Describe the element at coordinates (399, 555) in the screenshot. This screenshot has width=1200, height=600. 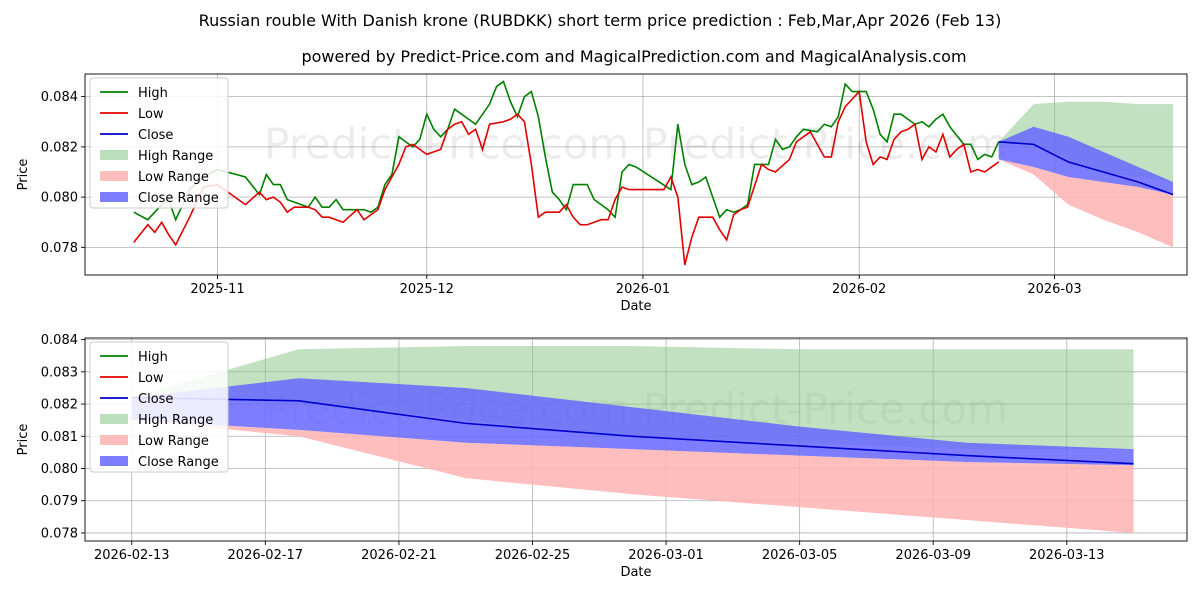
I see `x-tick-label: 2026-02-21` at that location.